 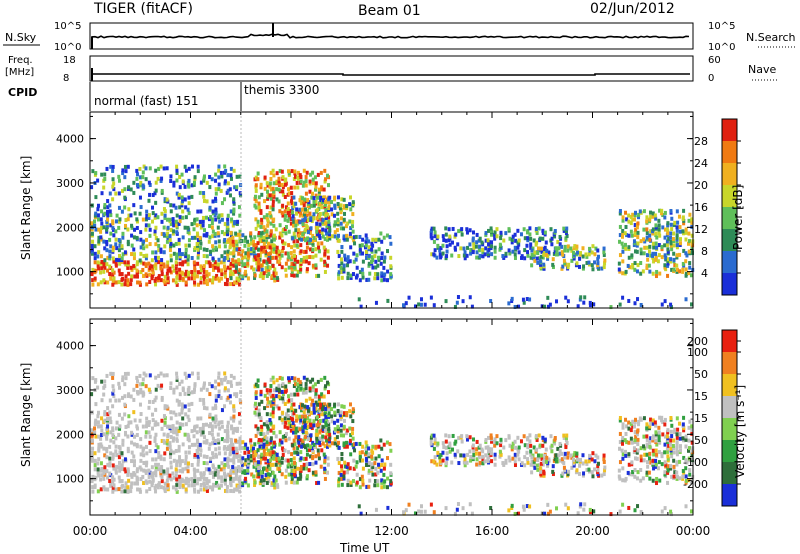 I want to click on velocity-colorbar-label: Velocity [m s⁻¹], so click(x=740, y=431).